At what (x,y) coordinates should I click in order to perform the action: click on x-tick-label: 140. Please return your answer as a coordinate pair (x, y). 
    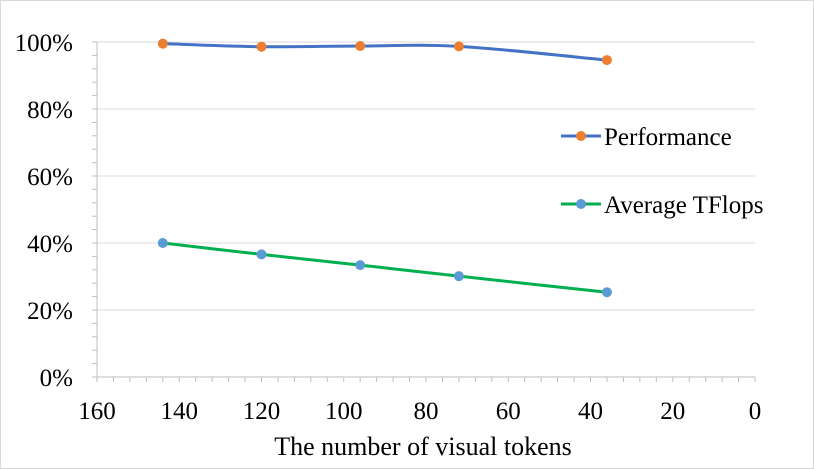
    Looking at the image, I should click on (180, 411).